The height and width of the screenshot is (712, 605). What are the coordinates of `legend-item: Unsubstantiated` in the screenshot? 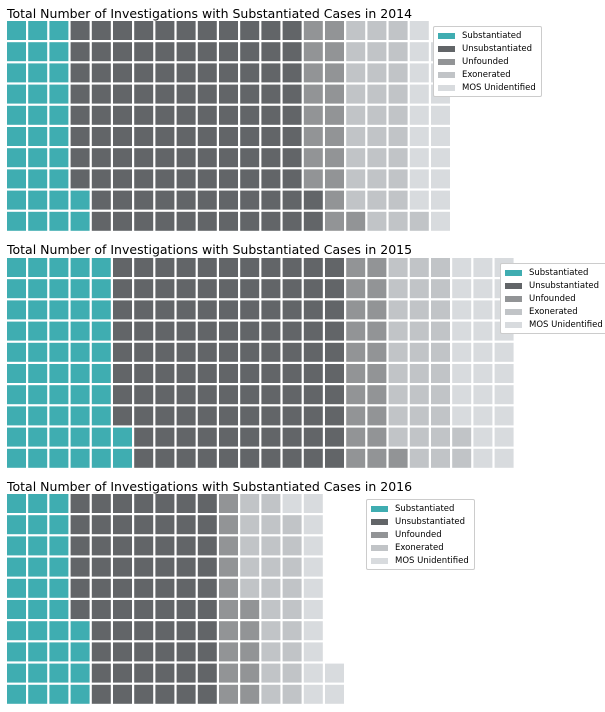 It's located at (487, 48).